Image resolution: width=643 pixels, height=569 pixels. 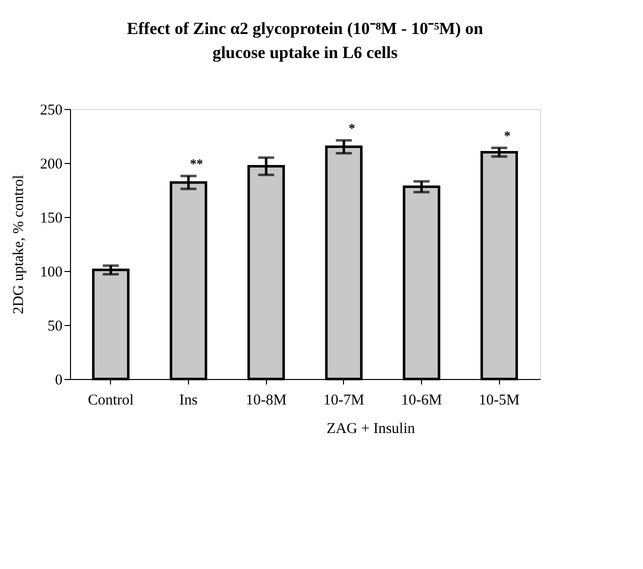 I want to click on x-tick-label: 10-8M, so click(x=266, y=400).